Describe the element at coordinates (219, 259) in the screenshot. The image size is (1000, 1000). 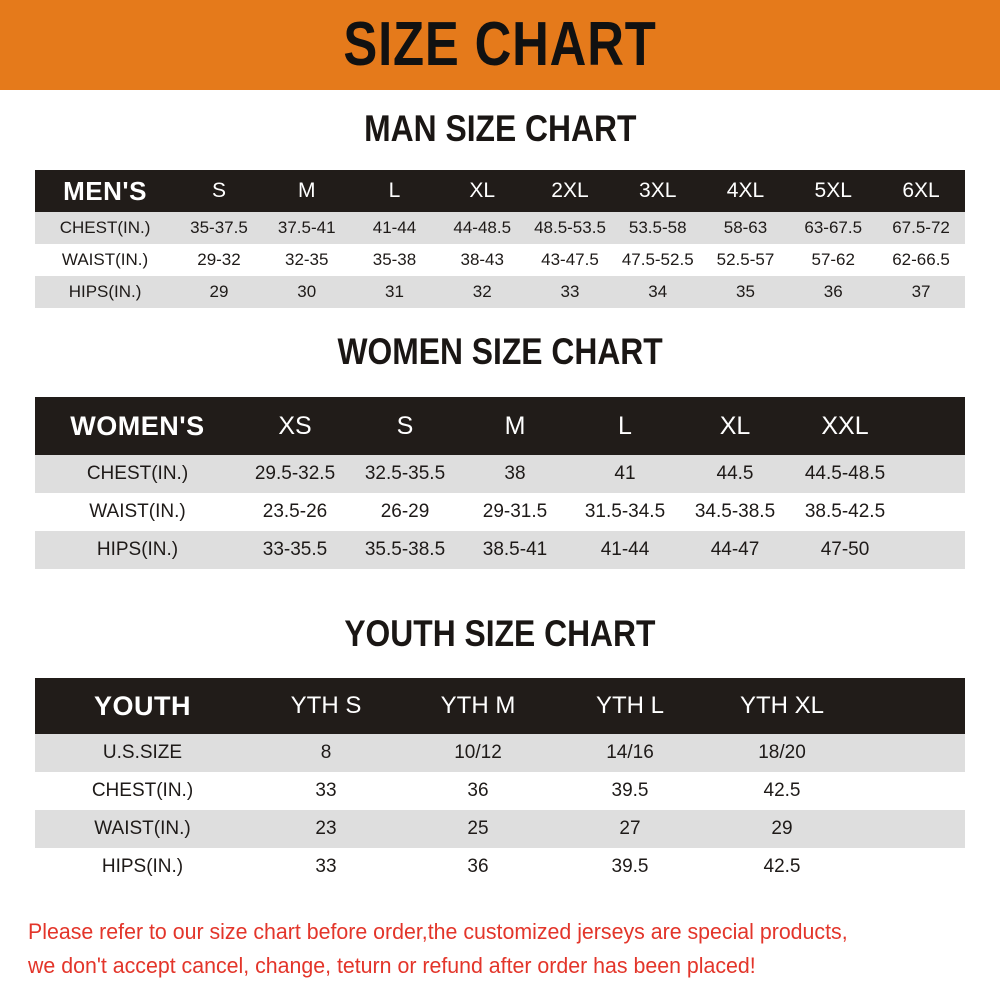
I see `men-cell: 29-32` at that location.